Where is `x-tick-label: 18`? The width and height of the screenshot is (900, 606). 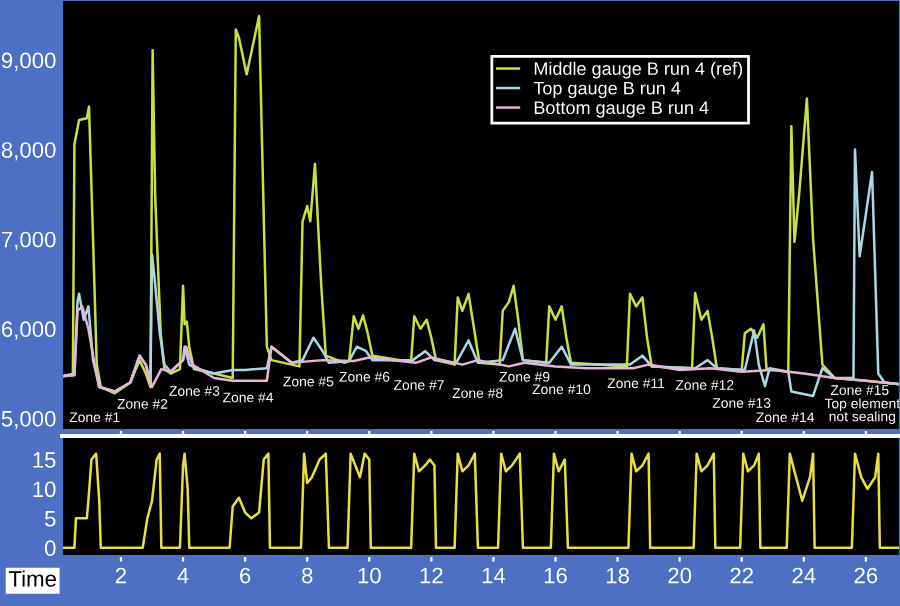 x-tick-label: 18 is located at coordinates (617, 575).